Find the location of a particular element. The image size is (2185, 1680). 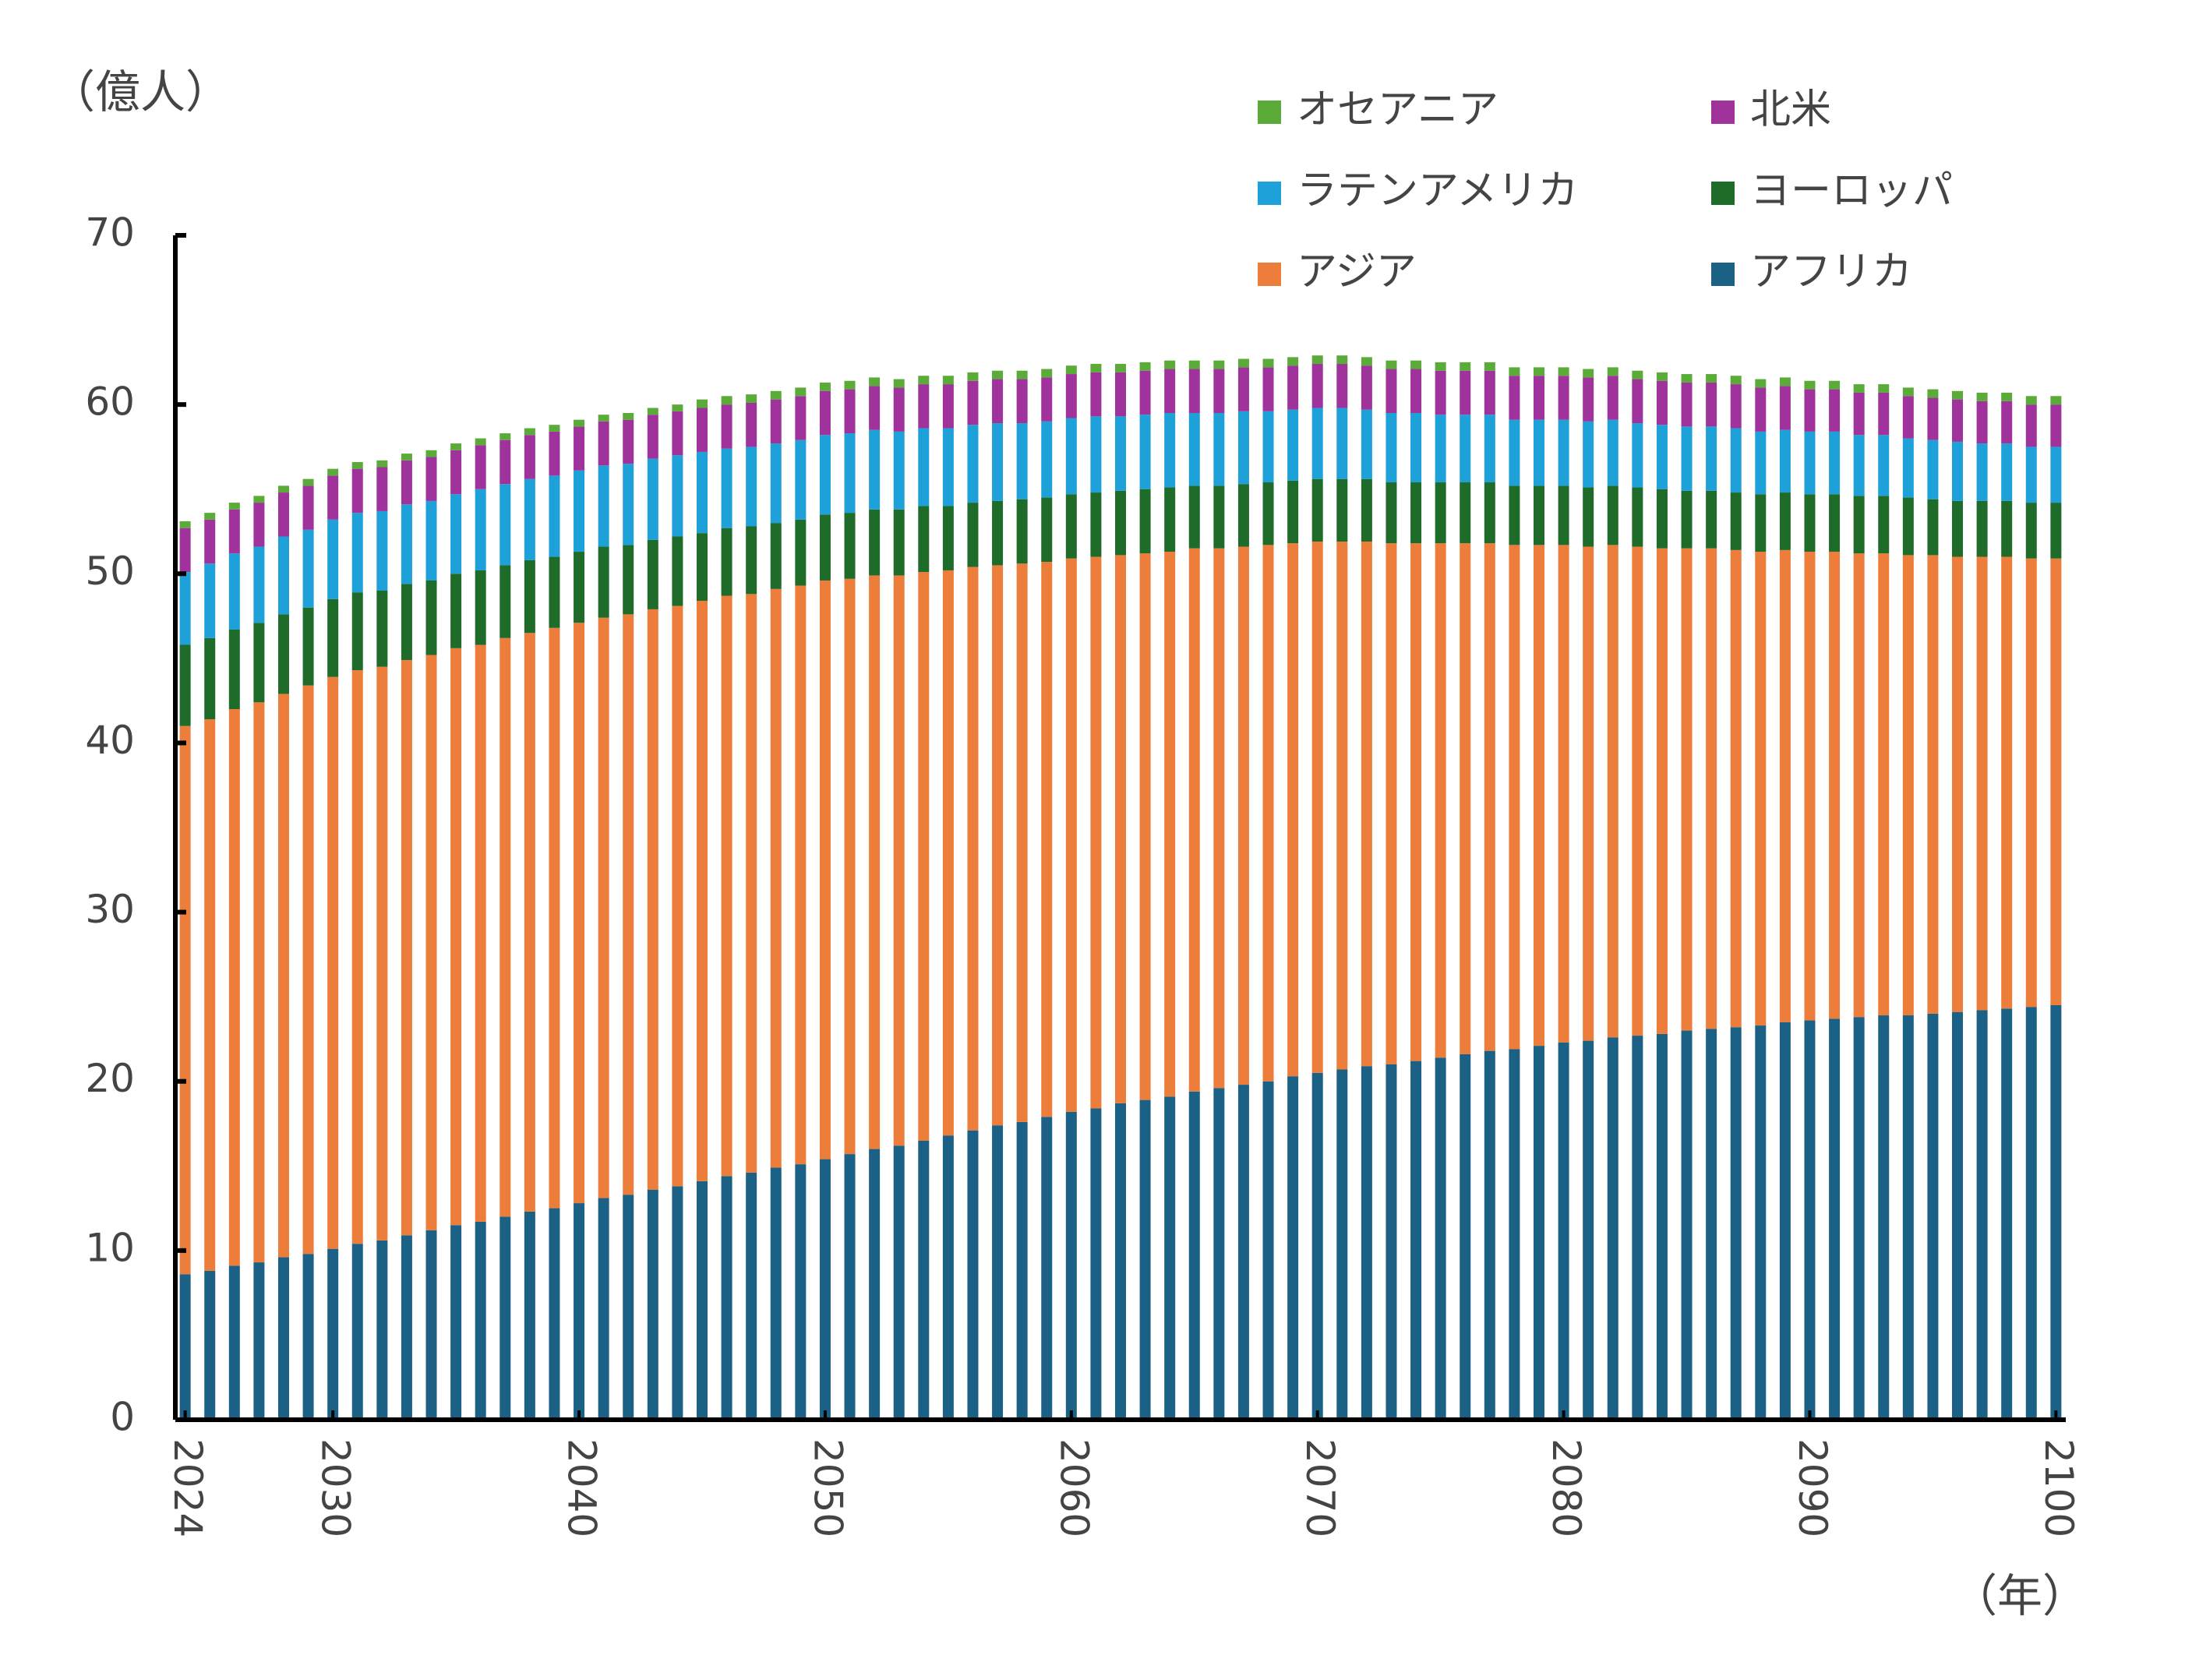

y-tick-label: 60 is located at coordinates (110, 402).